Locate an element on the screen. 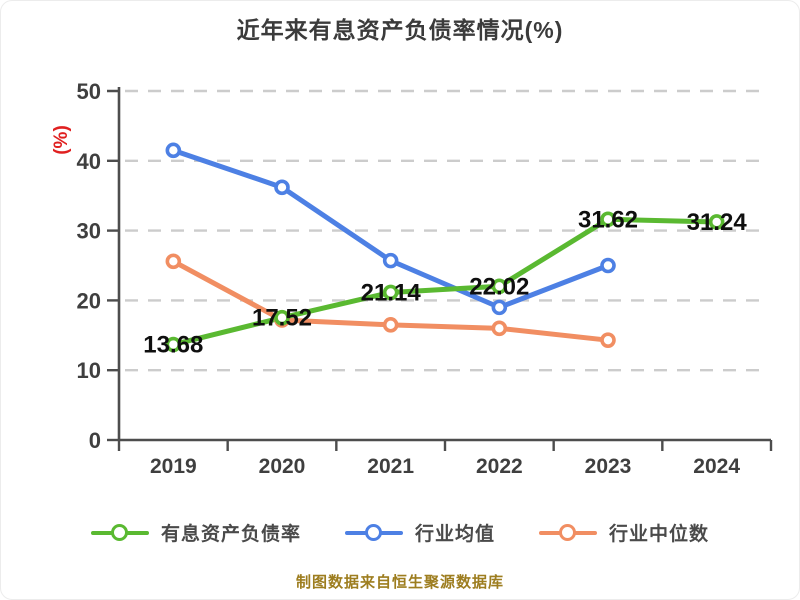 The height and width of the screenshot is (600, 800). x-tick-label-2024: 2024 is located at coordinates (716, 466).